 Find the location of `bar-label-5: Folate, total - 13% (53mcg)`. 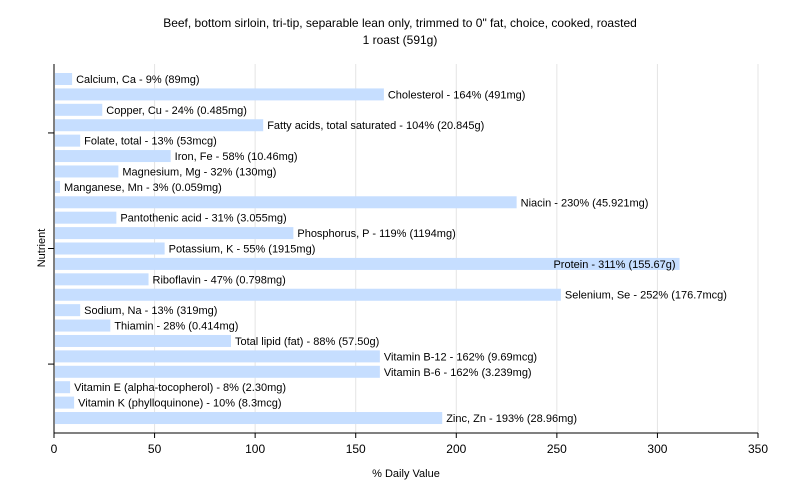

bar-label-5: Folate, total - 13% (53mcg) is located at coordinates (150, 142).